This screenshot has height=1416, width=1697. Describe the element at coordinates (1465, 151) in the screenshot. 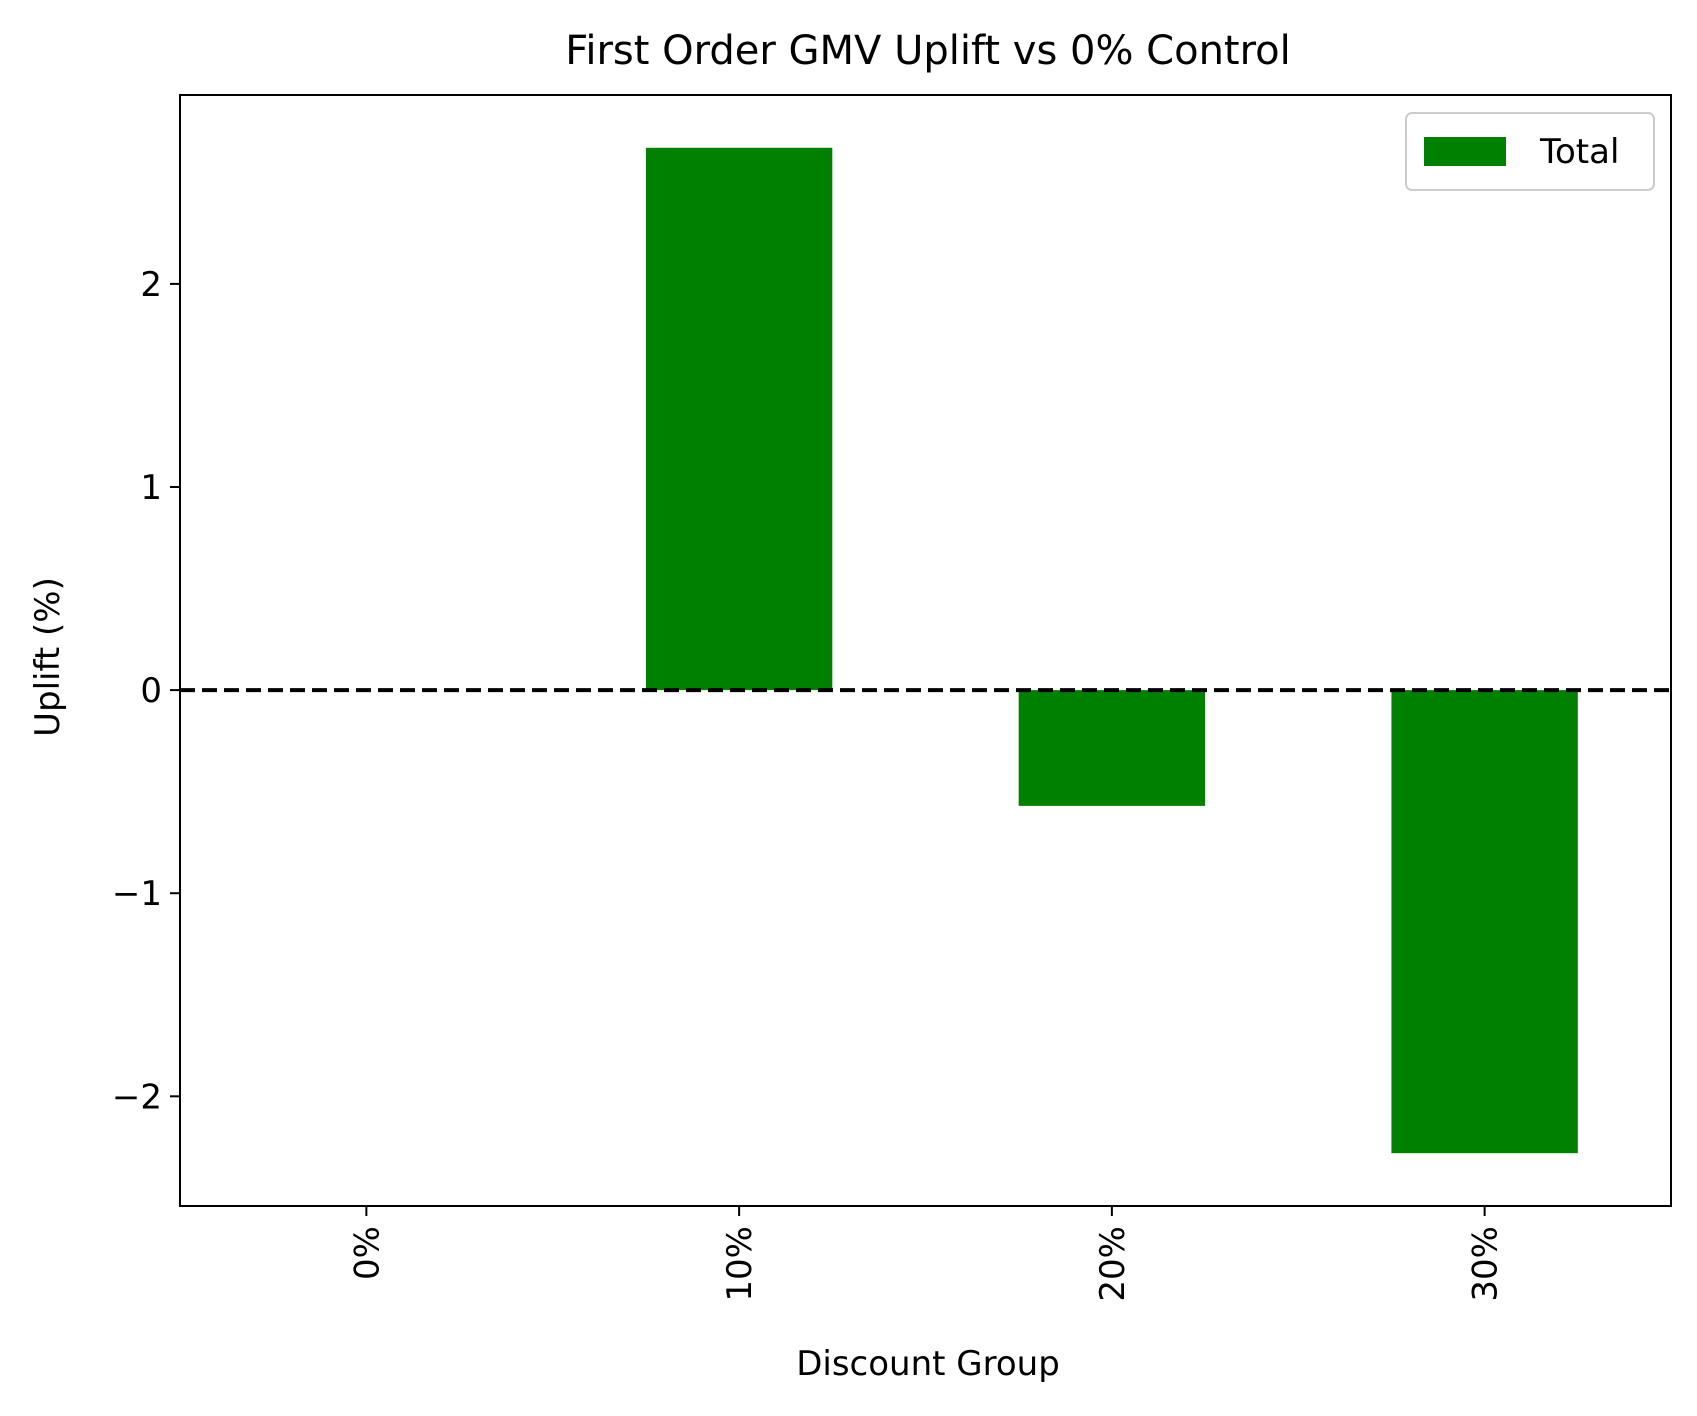

I see `legend-swatch` at that location.